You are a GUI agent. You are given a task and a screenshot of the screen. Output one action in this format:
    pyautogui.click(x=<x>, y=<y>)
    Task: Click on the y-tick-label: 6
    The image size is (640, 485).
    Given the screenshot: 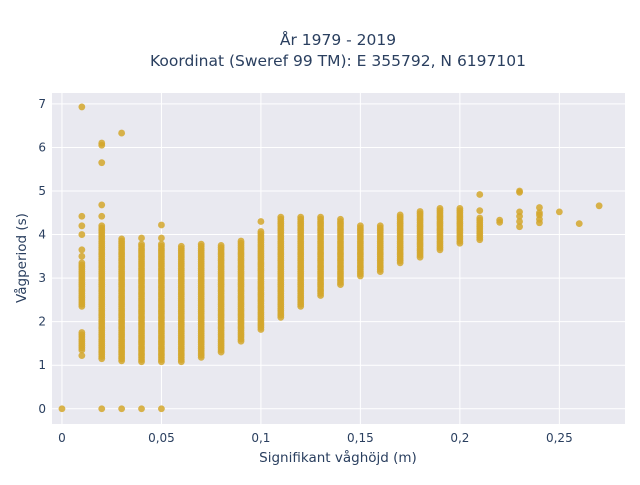 What is the action you would take?
    pyautogui.click(x=42, y=147)
    